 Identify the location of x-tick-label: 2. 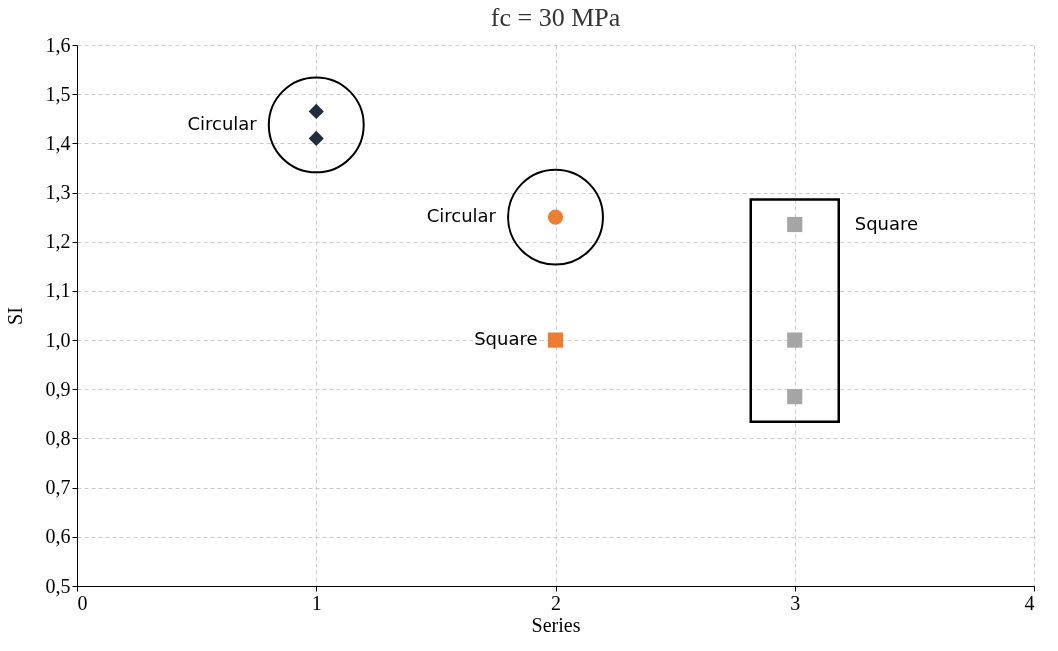
(556, 602).